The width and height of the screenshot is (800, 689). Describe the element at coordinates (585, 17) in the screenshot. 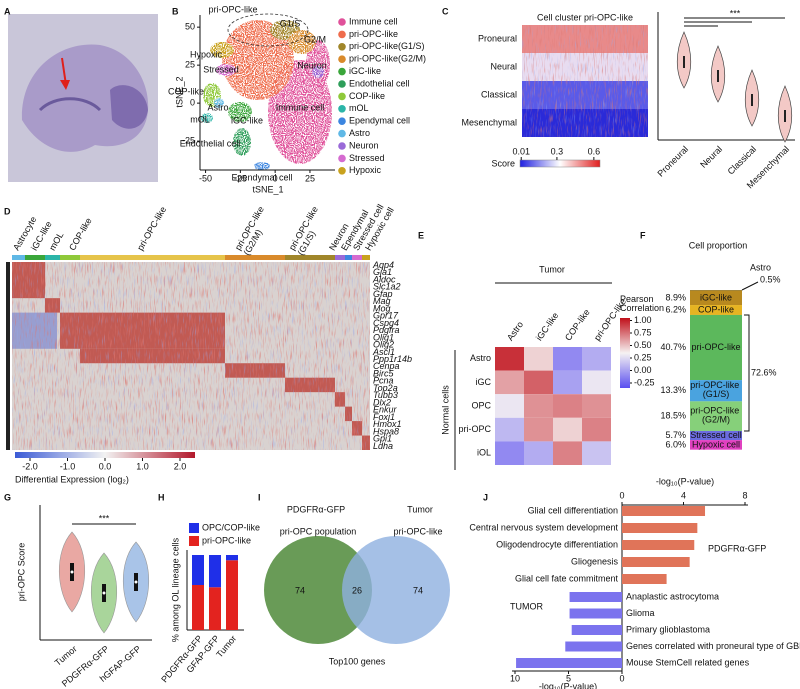

I see `heatmap-title: Cell cluster pri-OPC-like` at that location.